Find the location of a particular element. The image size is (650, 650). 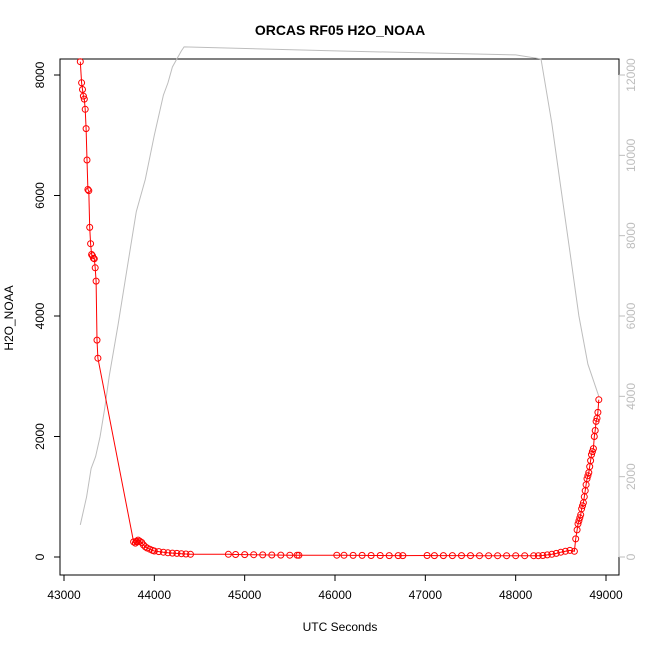

x-tick-label: 48000 is located at coordinates (516, 595).